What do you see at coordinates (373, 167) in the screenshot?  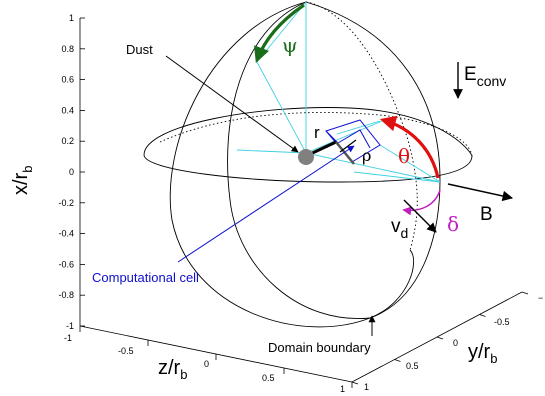 I see `b-ray-line` at bounding box center [373, 167].